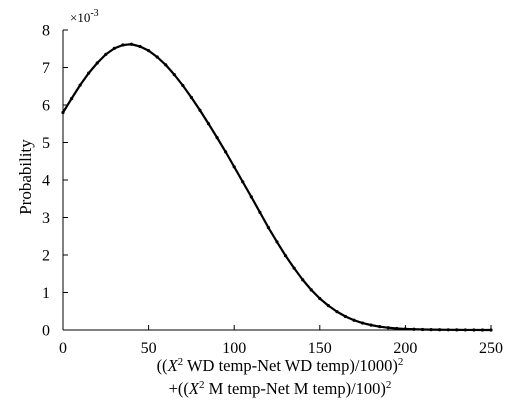 This screenshot has width=515, height=413. Describe the element at coordinates (46, 106) in the screenshot. I see `y-tick-label: 6` at that location.